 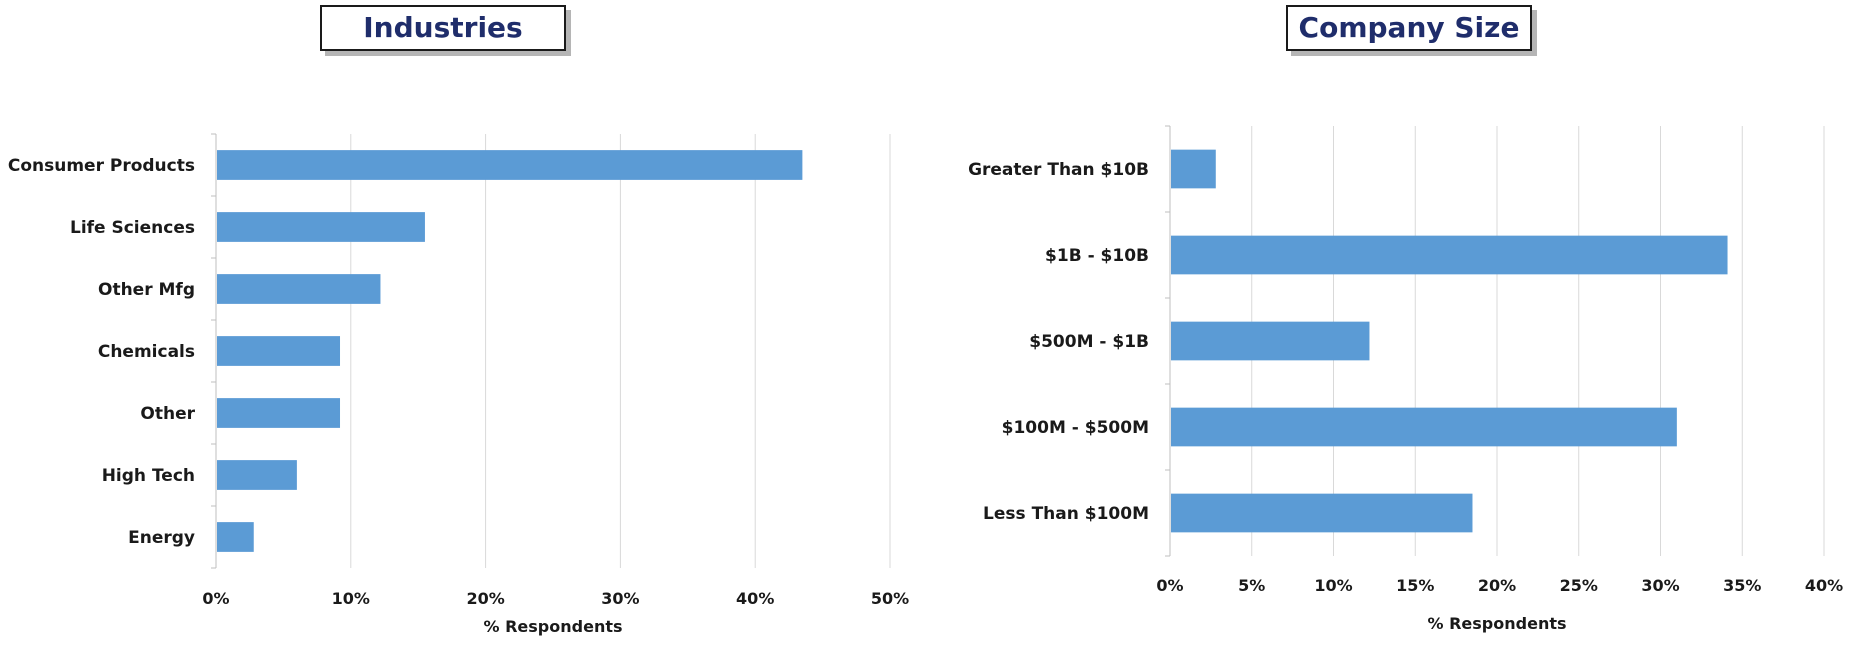 I want to click on category-label: Other, so click(x=167, y=414).